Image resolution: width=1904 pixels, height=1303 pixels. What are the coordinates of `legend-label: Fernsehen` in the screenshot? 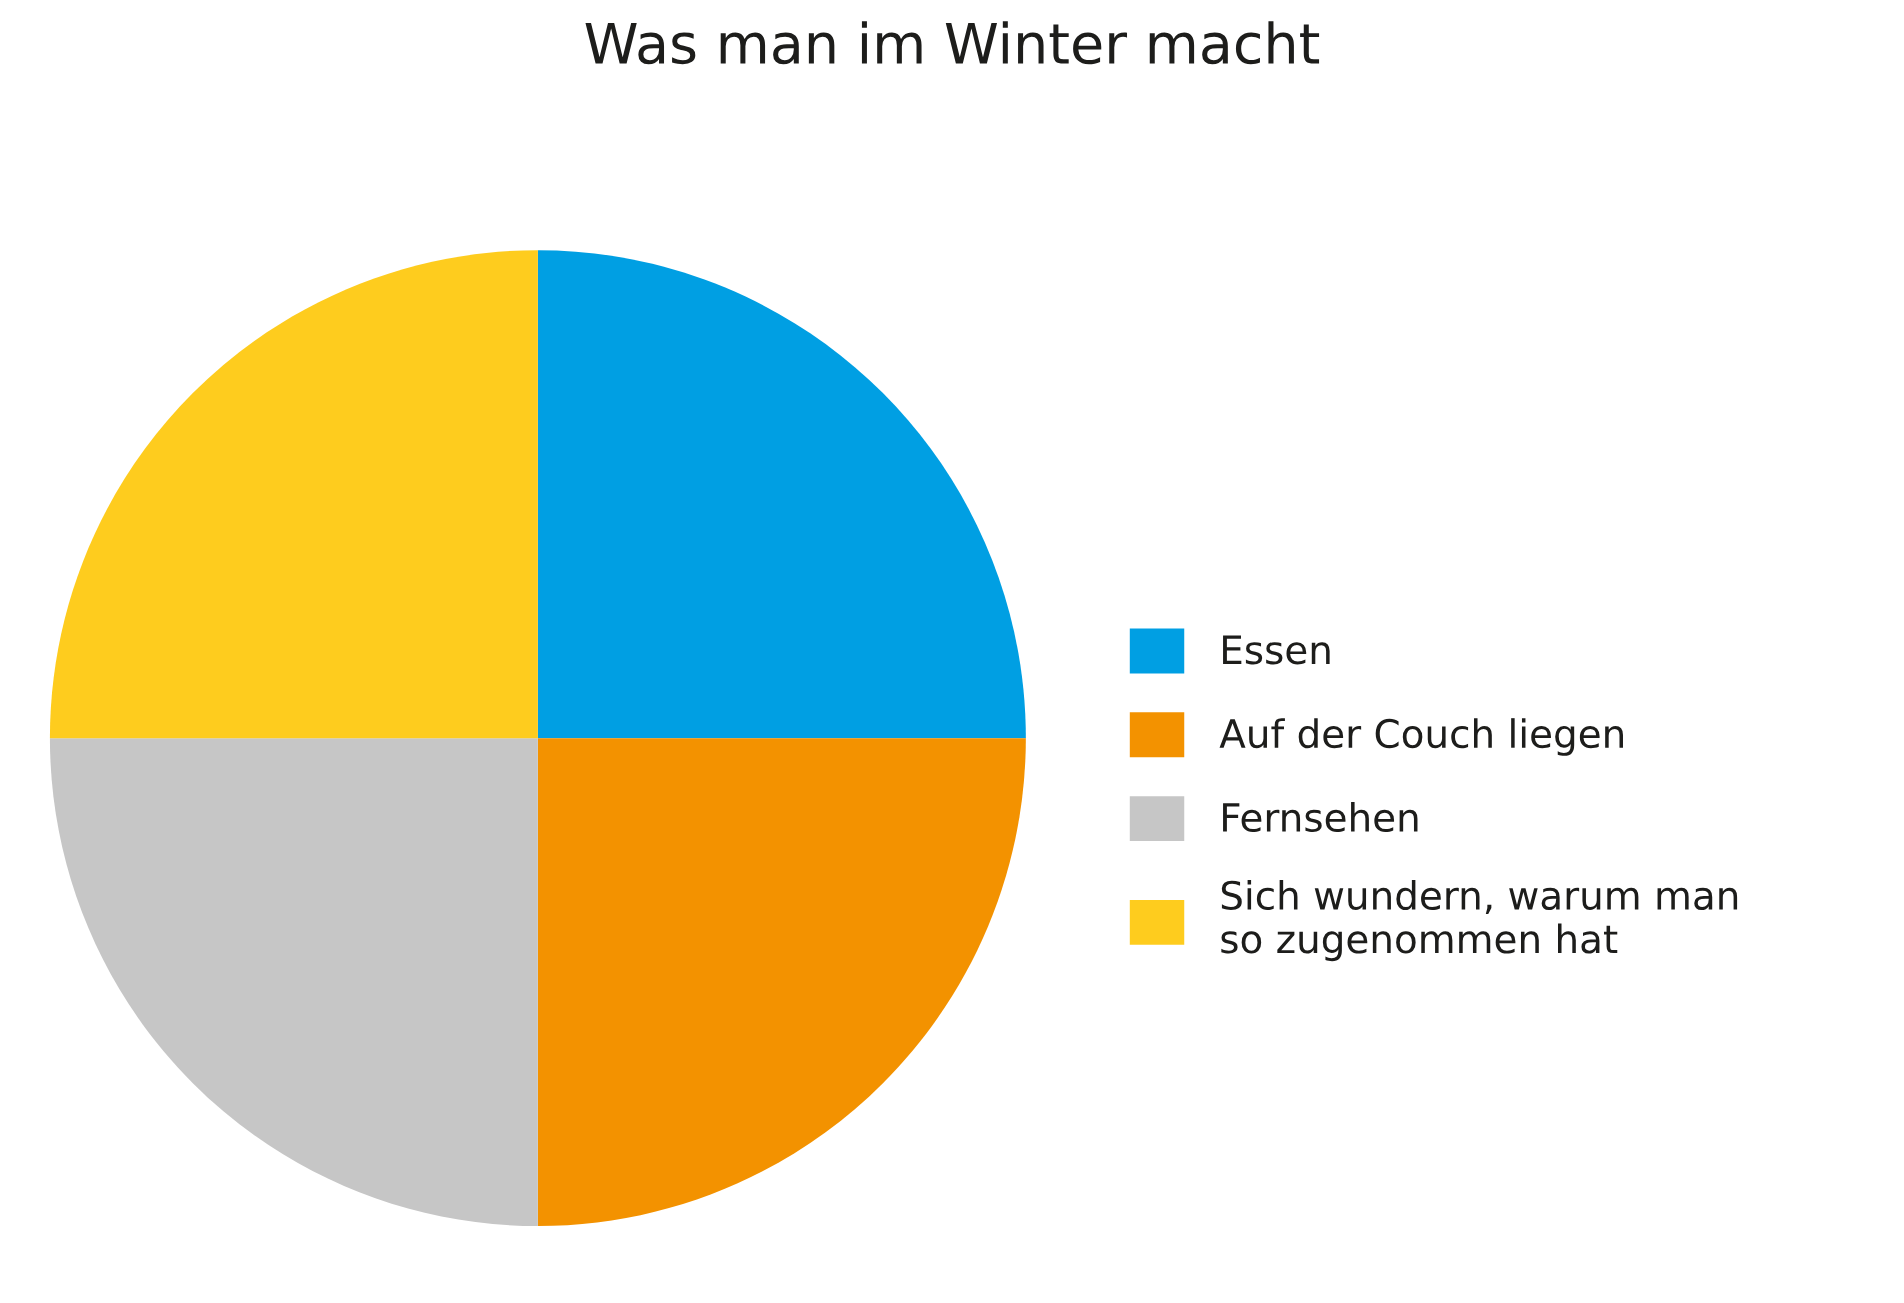 It's located at (1320, 817).